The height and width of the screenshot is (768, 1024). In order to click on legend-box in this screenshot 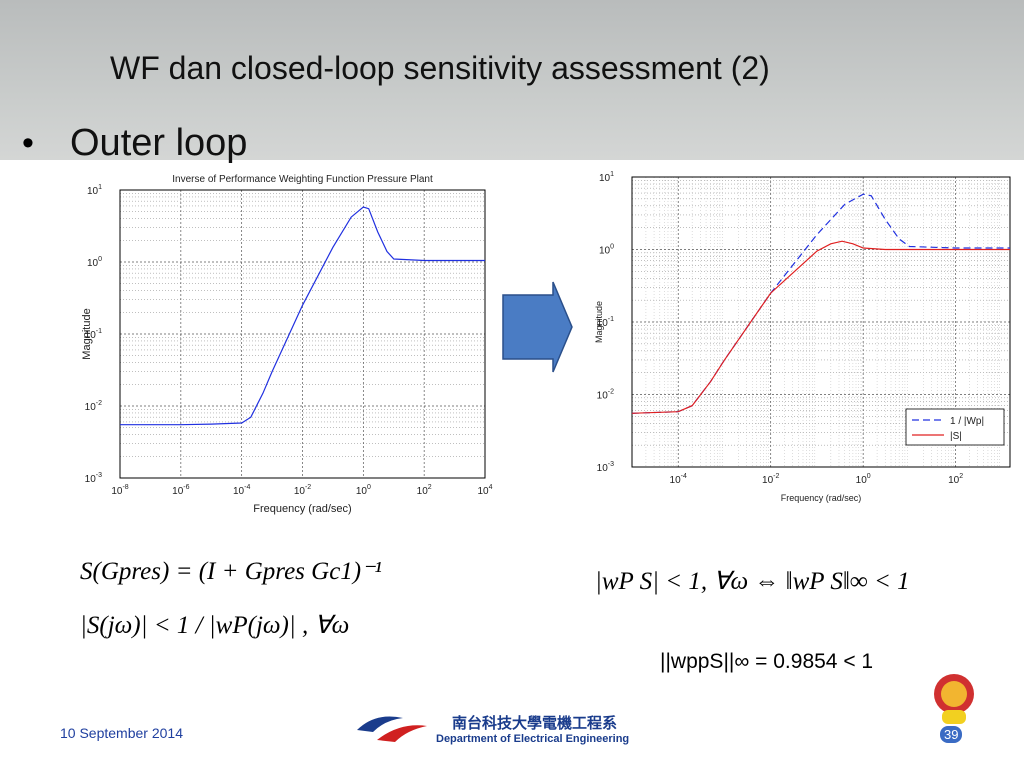, I will do `click(955, 427)`.